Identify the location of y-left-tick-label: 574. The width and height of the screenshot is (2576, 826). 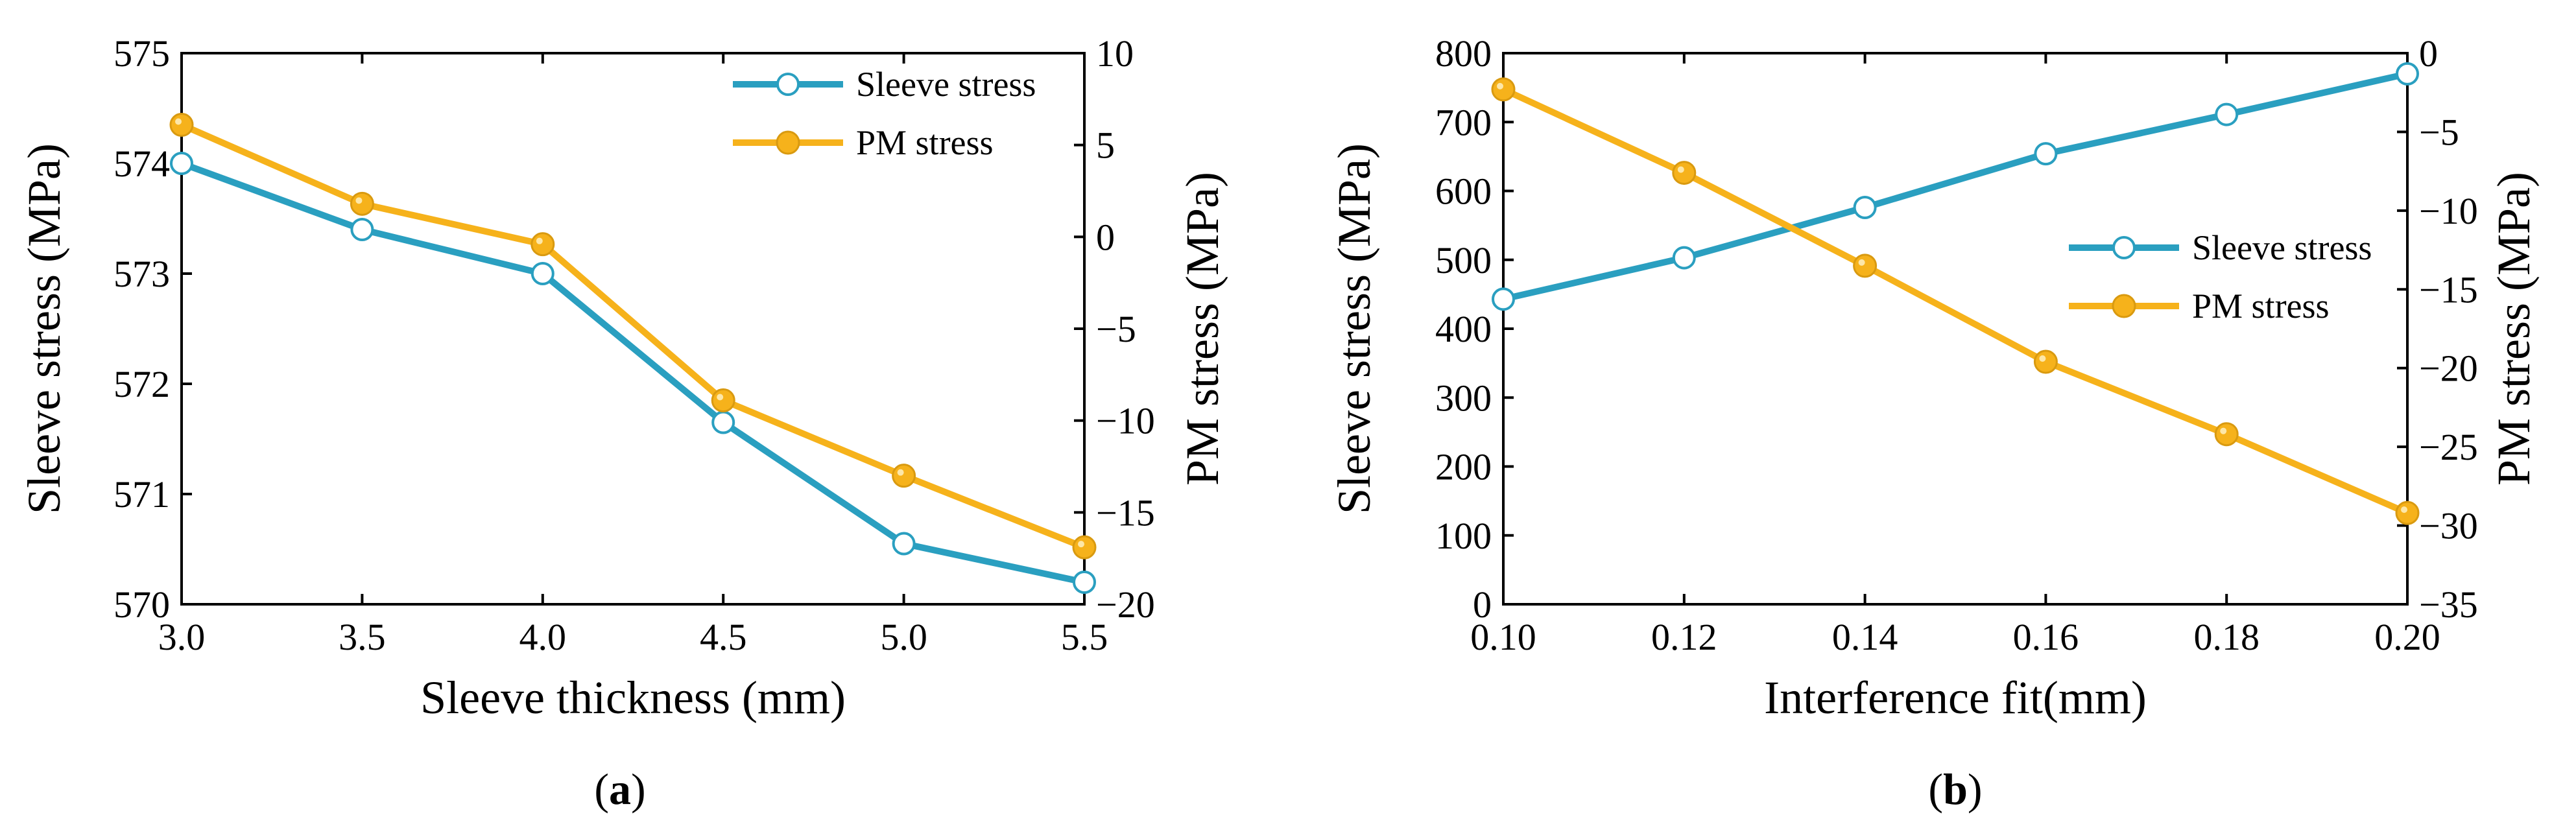
(141, 164).